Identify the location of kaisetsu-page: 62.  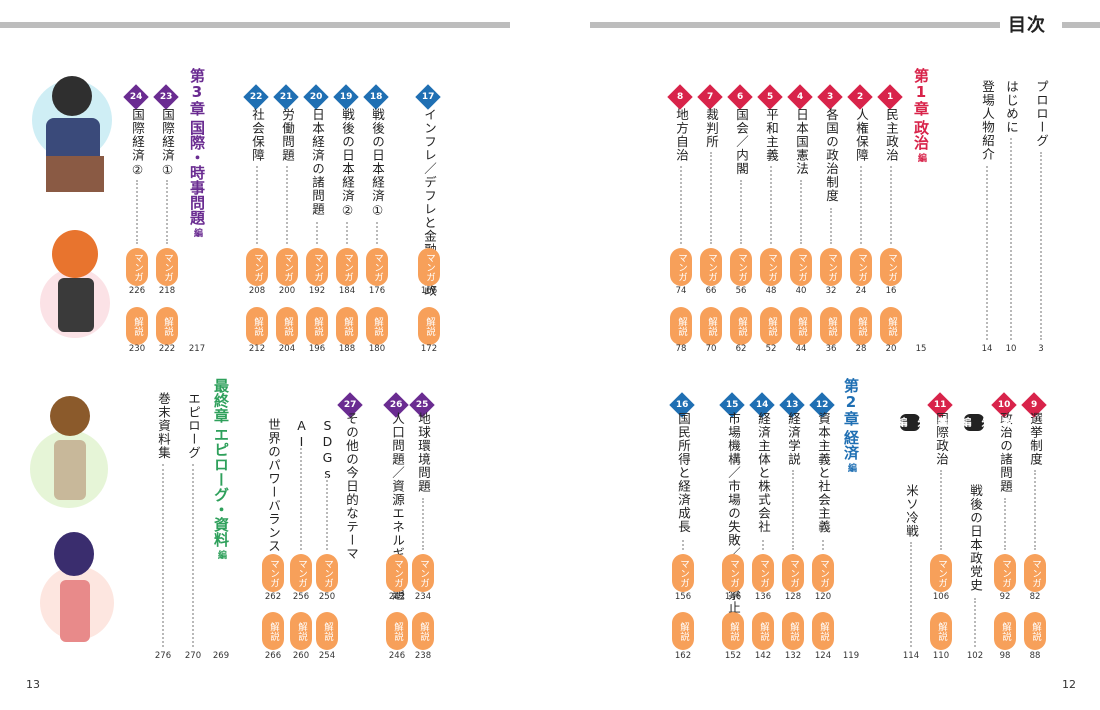
(741, 349).